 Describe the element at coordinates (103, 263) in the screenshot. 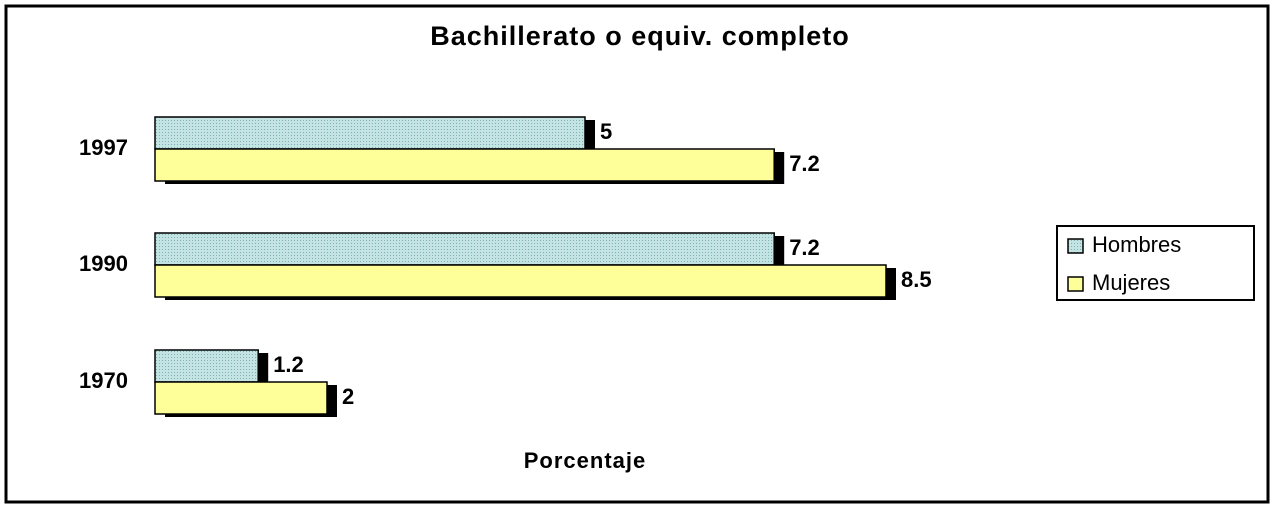

I see `y-tick-label: 1990` at that location.